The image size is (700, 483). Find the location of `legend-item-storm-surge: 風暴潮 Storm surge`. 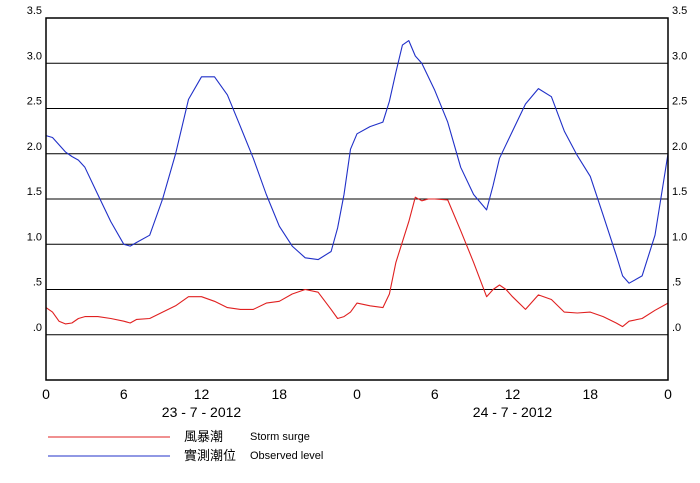

legend-item-storm-surge: 風暴潮 Storm surge is located at coordinates (179, 437).